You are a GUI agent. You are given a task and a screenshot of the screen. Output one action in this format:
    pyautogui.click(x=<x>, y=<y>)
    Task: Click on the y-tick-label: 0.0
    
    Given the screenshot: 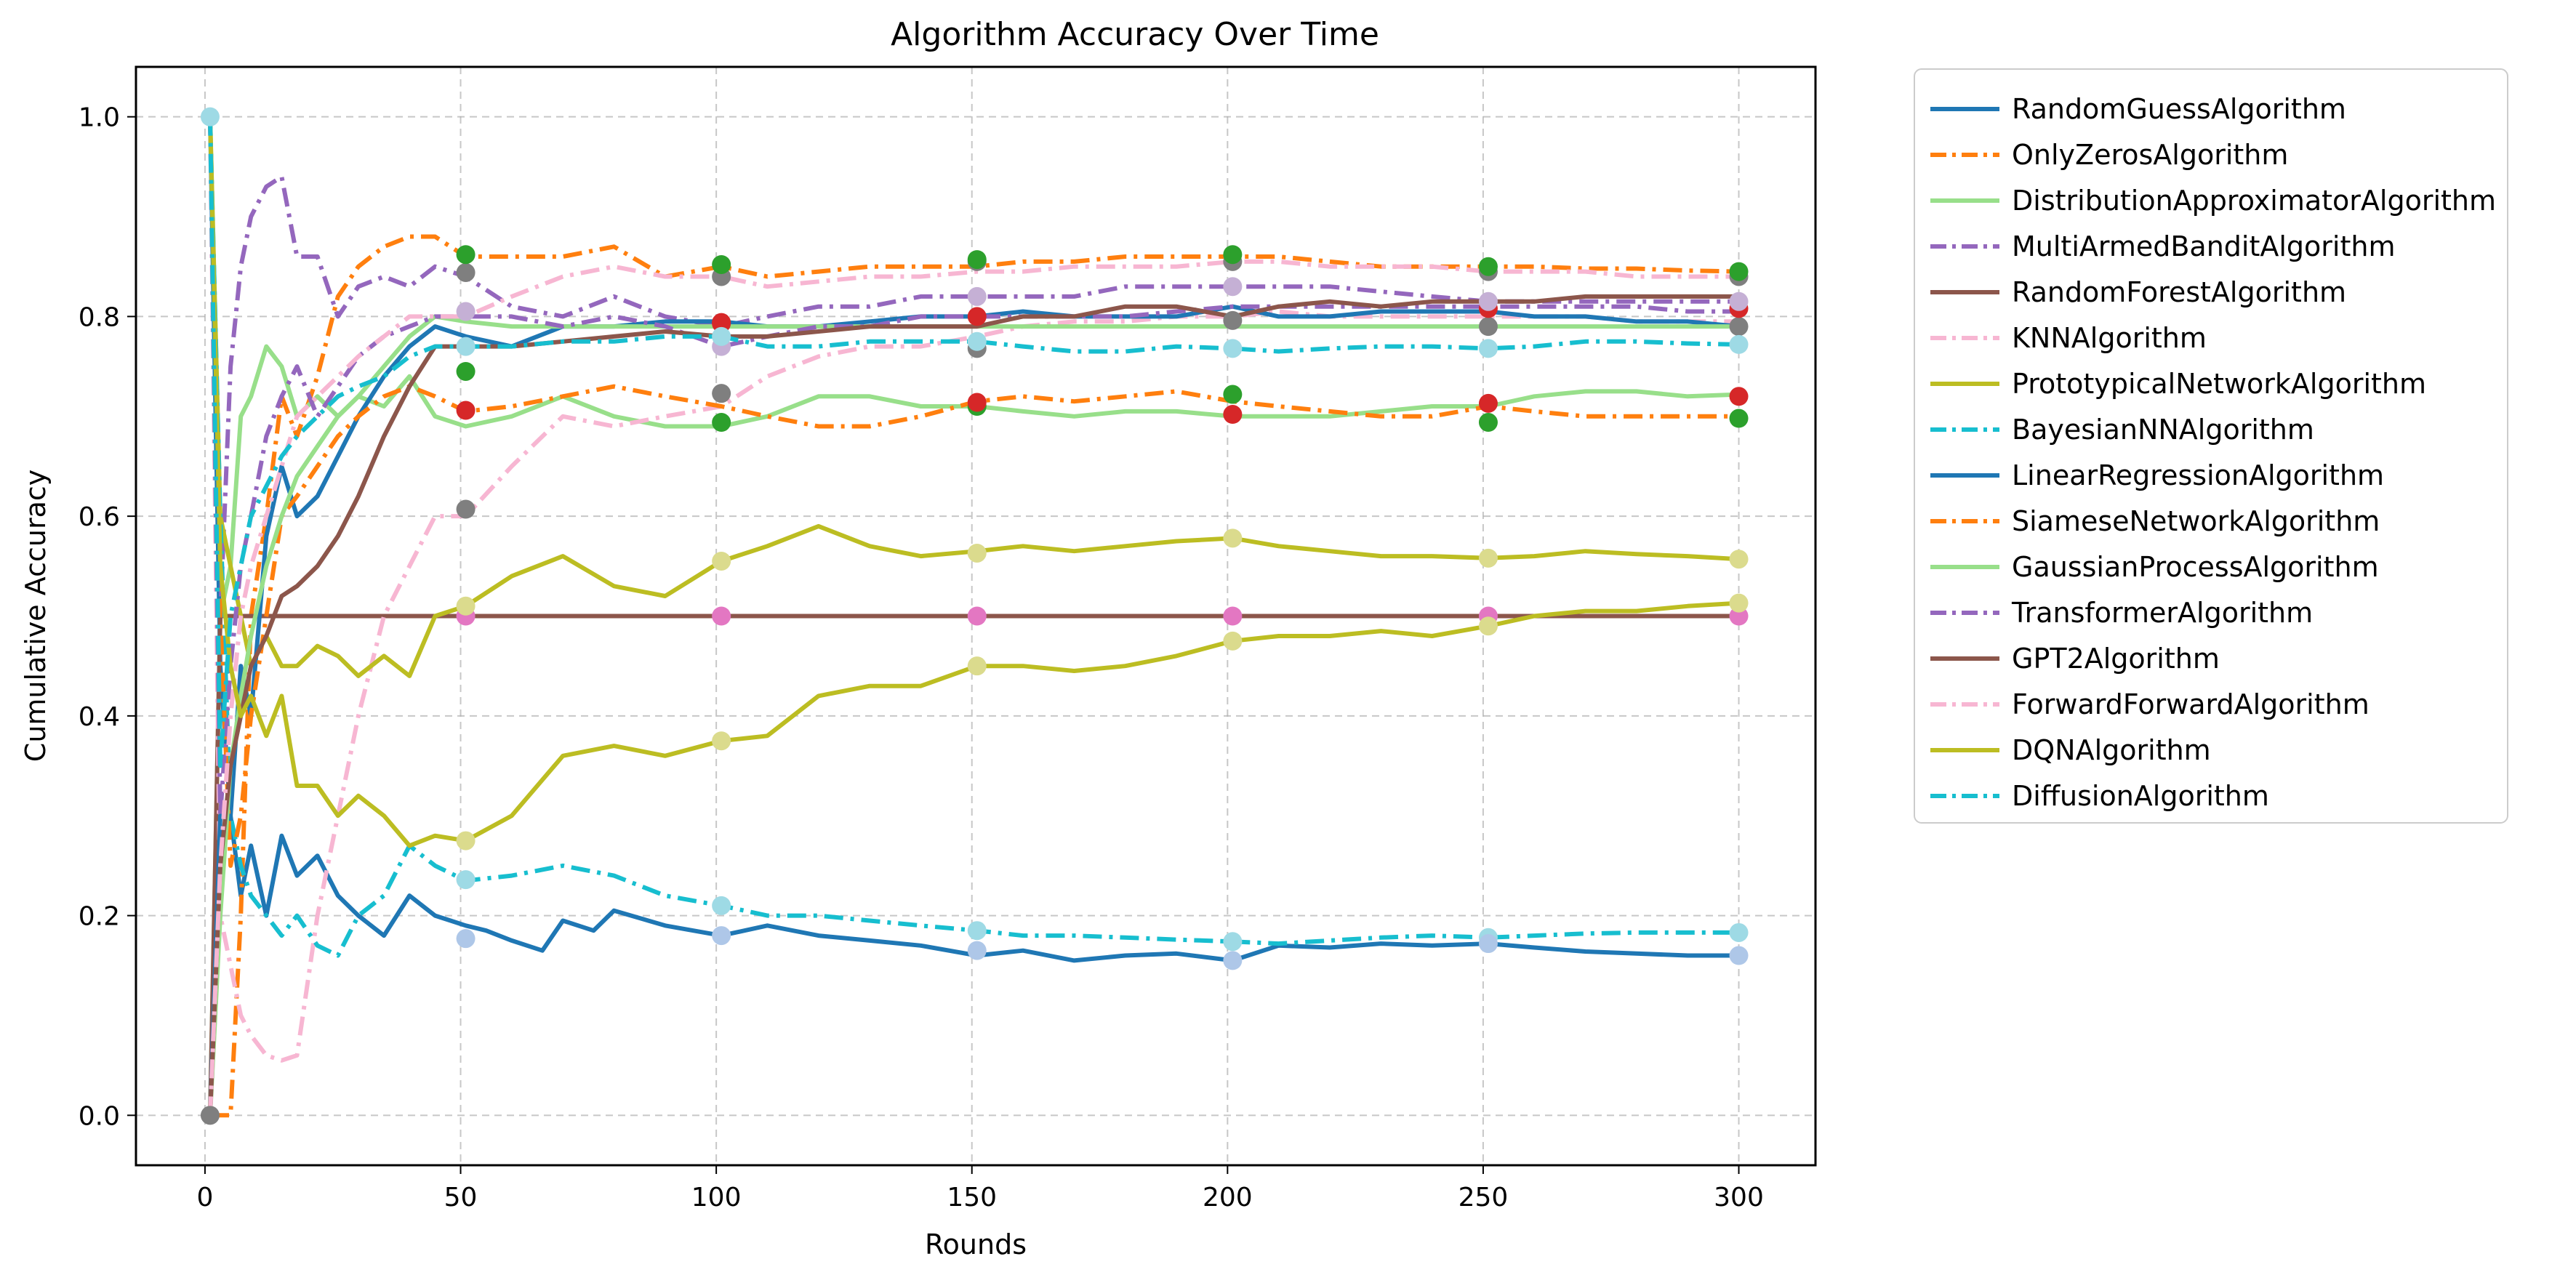 What is the action you would take?
    pyautogui.click(x=100, y=1116)
    